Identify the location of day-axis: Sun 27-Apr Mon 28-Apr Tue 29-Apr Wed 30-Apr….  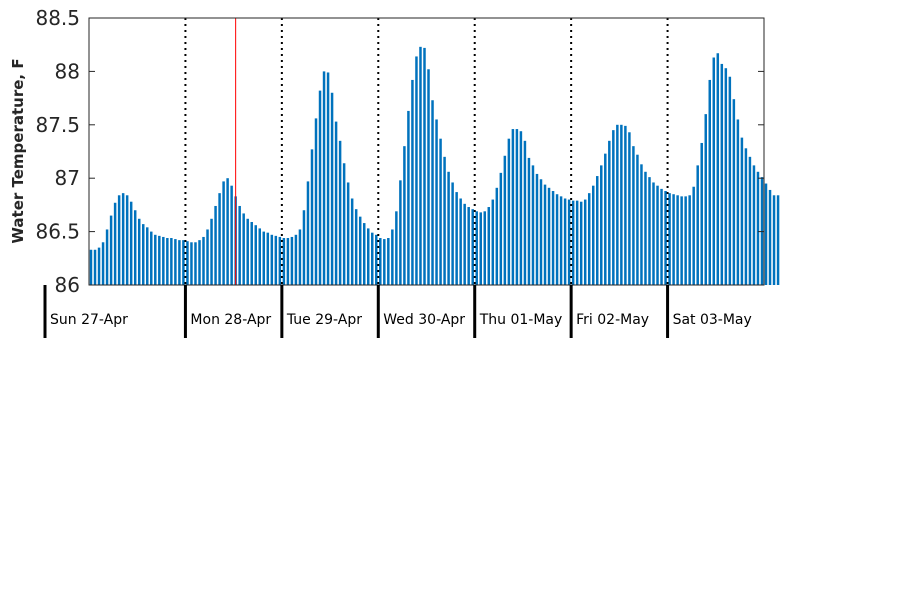
(397, 311).